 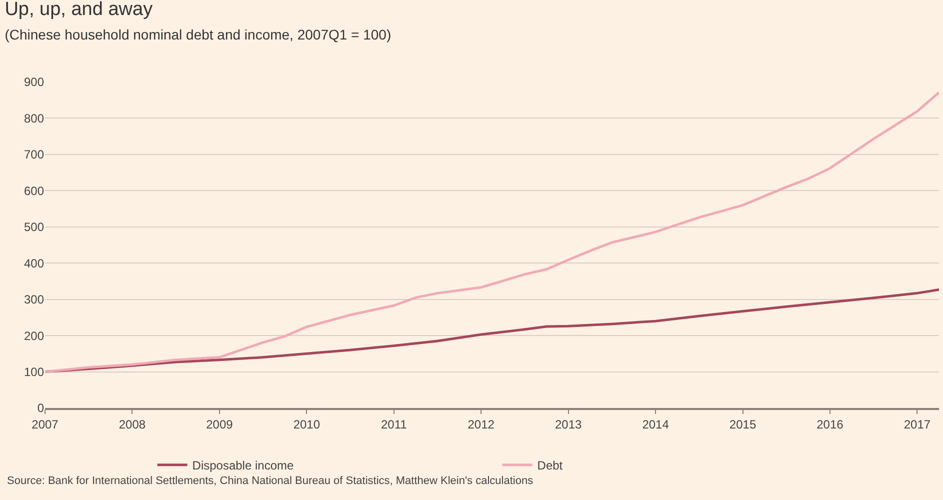 What do you see at coordinates (742, 424) in the screenshot?
I see `x-tick-label: 2015` at bounding box center [742, 424].